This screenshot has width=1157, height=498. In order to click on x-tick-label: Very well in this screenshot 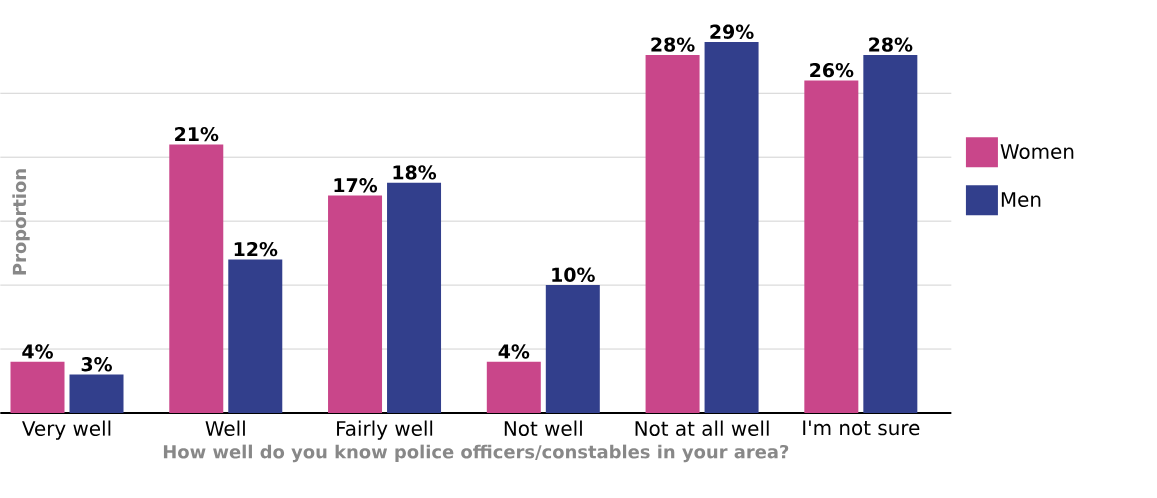, I will do `click(66, 430)`.